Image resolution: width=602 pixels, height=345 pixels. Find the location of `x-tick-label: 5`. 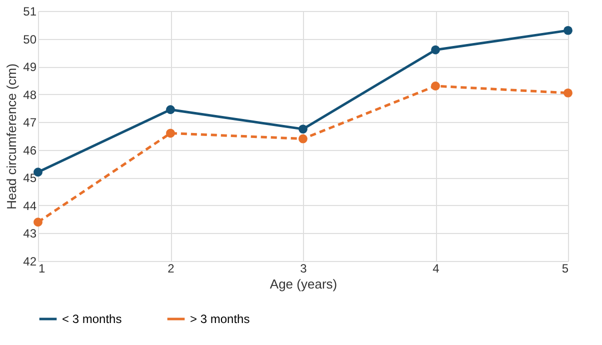

x-tick-label: 5 is located at coordinates (565, 269).